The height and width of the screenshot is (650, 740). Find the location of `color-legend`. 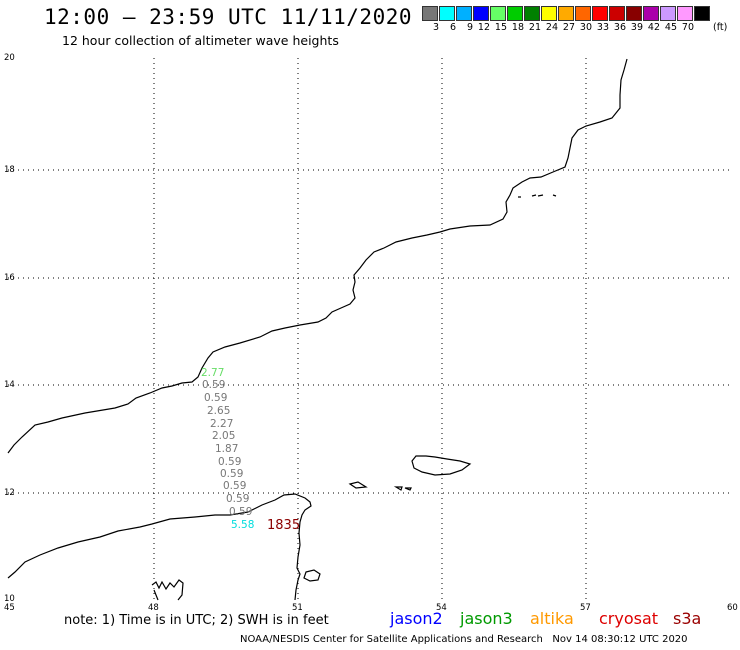

color-legend is located at coordinates (566, 13).